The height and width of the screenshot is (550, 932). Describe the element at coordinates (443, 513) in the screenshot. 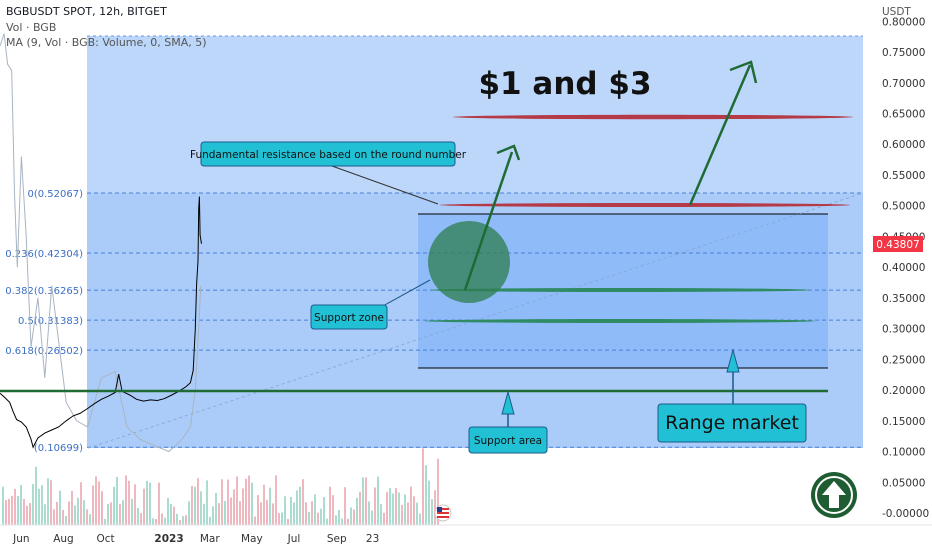

I see `us-flag-icon` at that location.